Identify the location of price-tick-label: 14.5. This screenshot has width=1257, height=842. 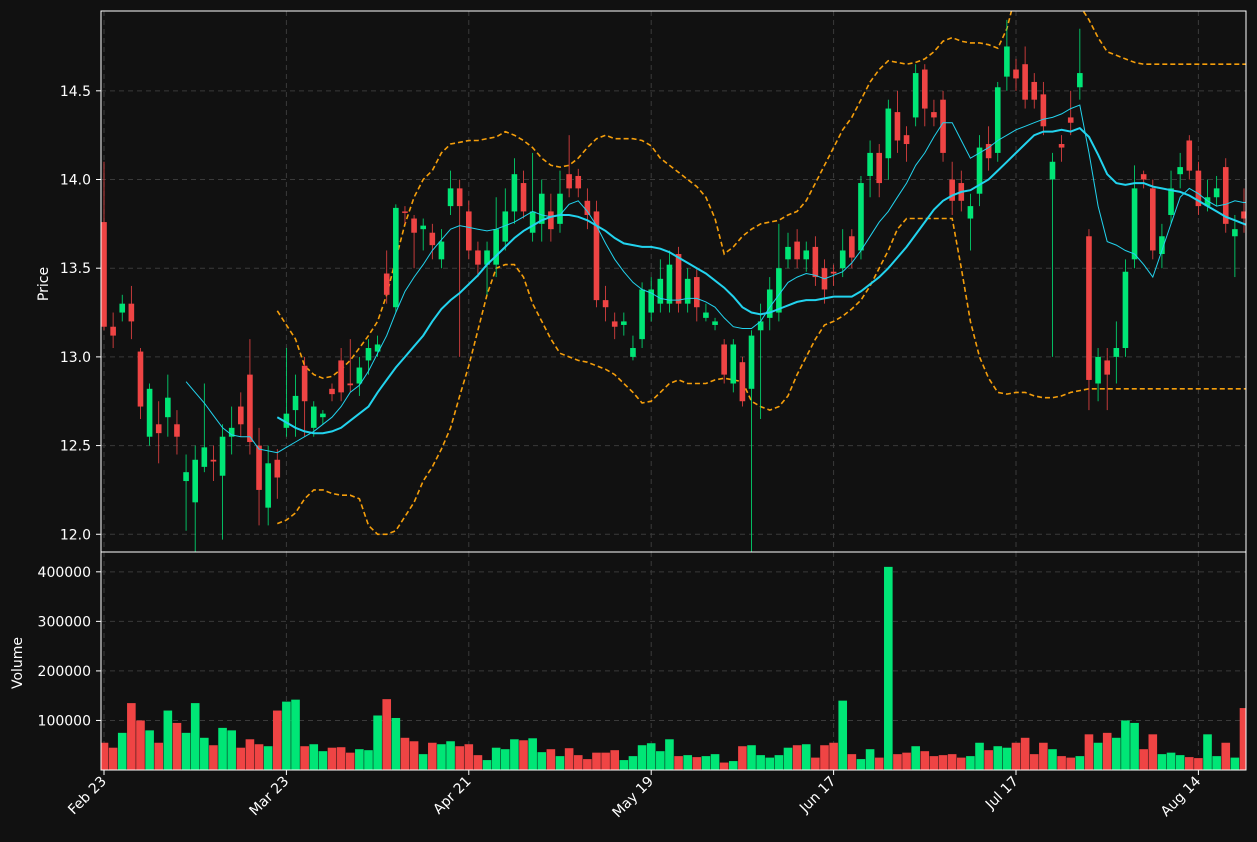
(75, 92).